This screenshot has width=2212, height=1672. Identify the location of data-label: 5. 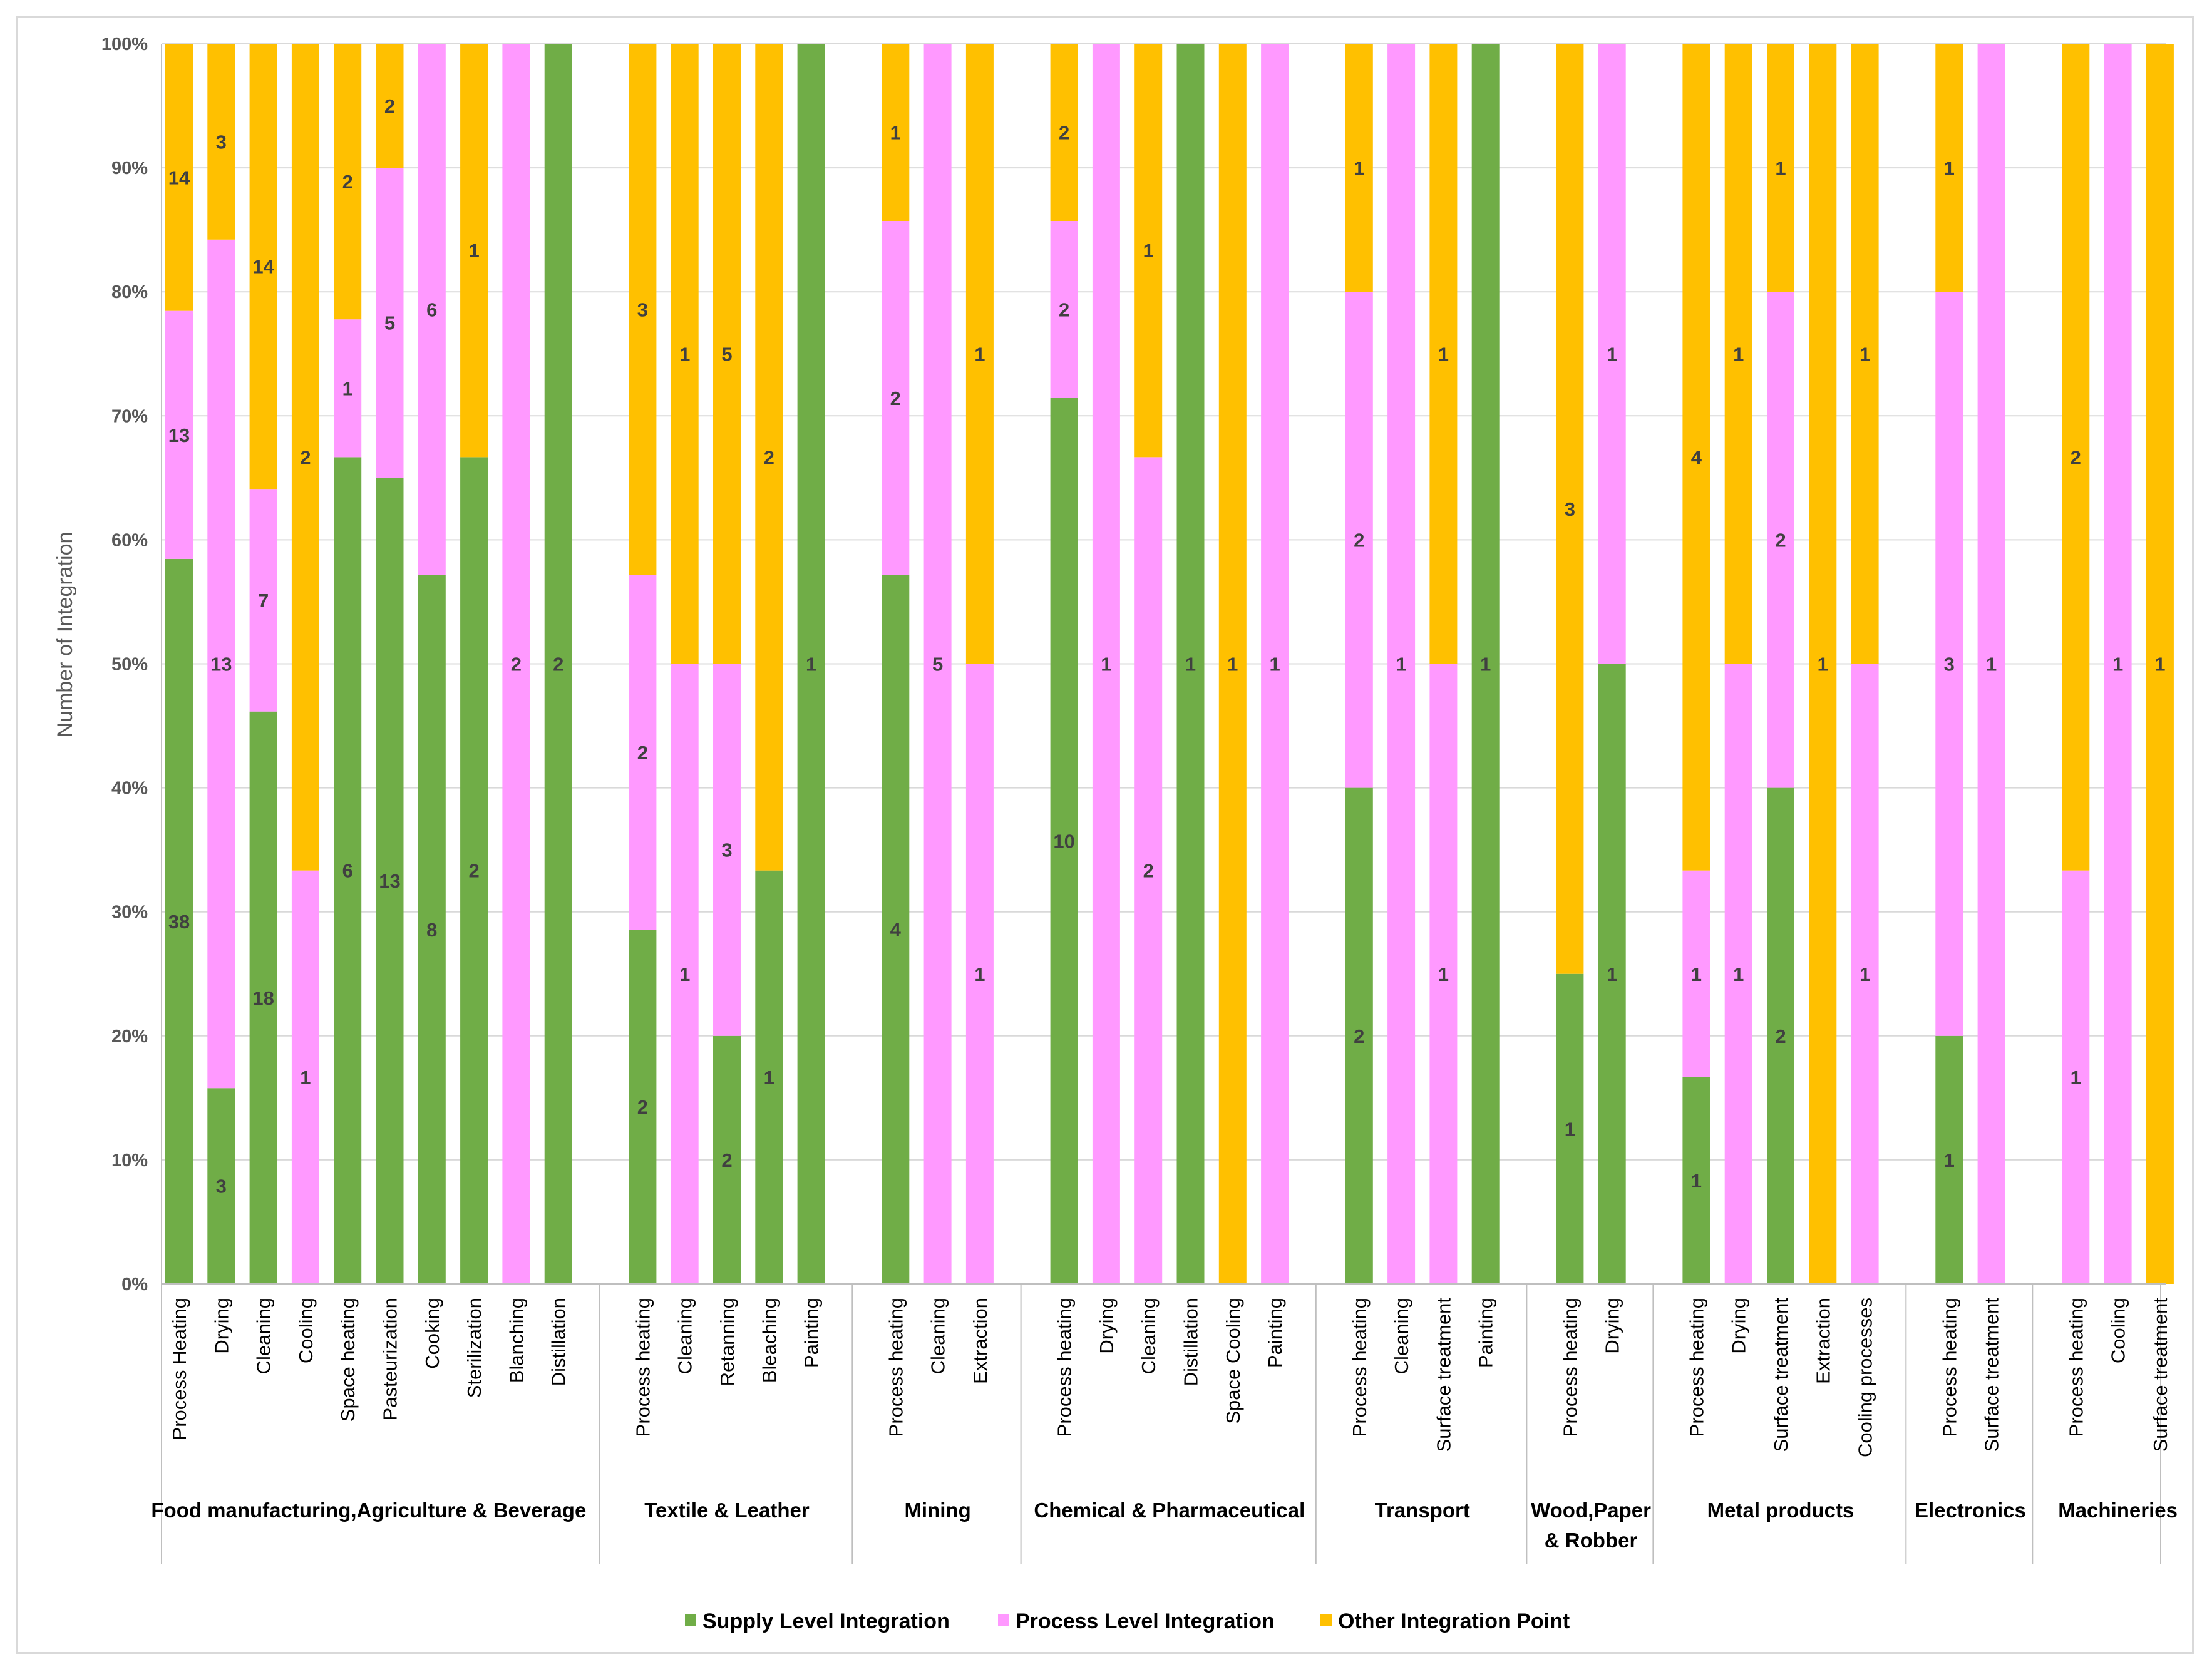
(726, 354).